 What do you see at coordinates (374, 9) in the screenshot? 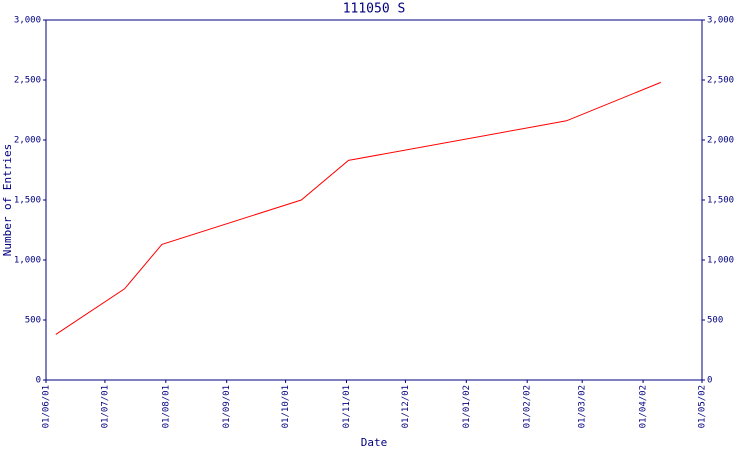
I see `chart-title: 111050 S` at bounding box center [374, 9].